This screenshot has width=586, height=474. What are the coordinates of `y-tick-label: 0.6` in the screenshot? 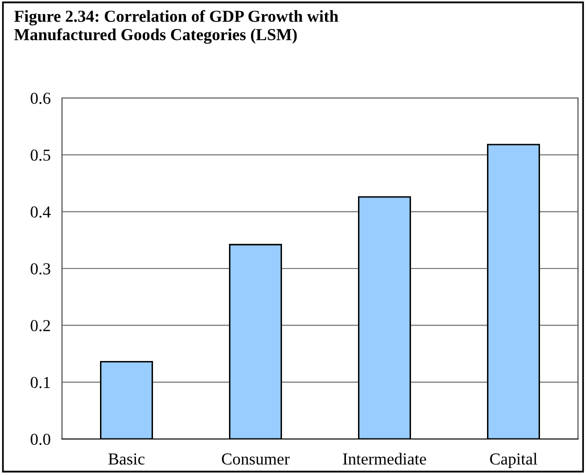 It's located at (40, 98).